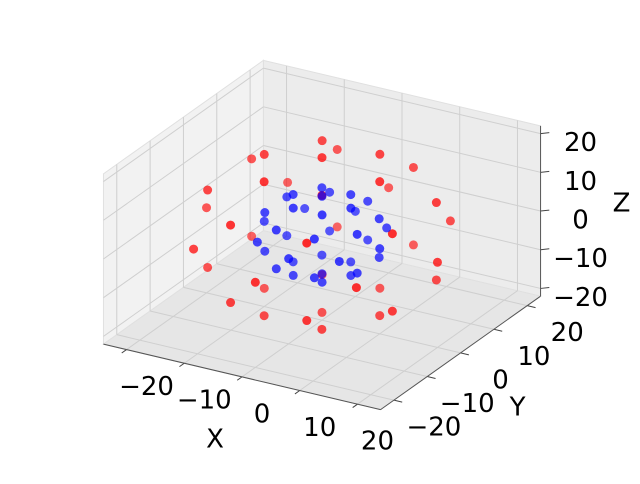  What do you see at coordinates (215, 439) in the screenshot?
I see `axis-title: X` at bounding box center [215, 439].